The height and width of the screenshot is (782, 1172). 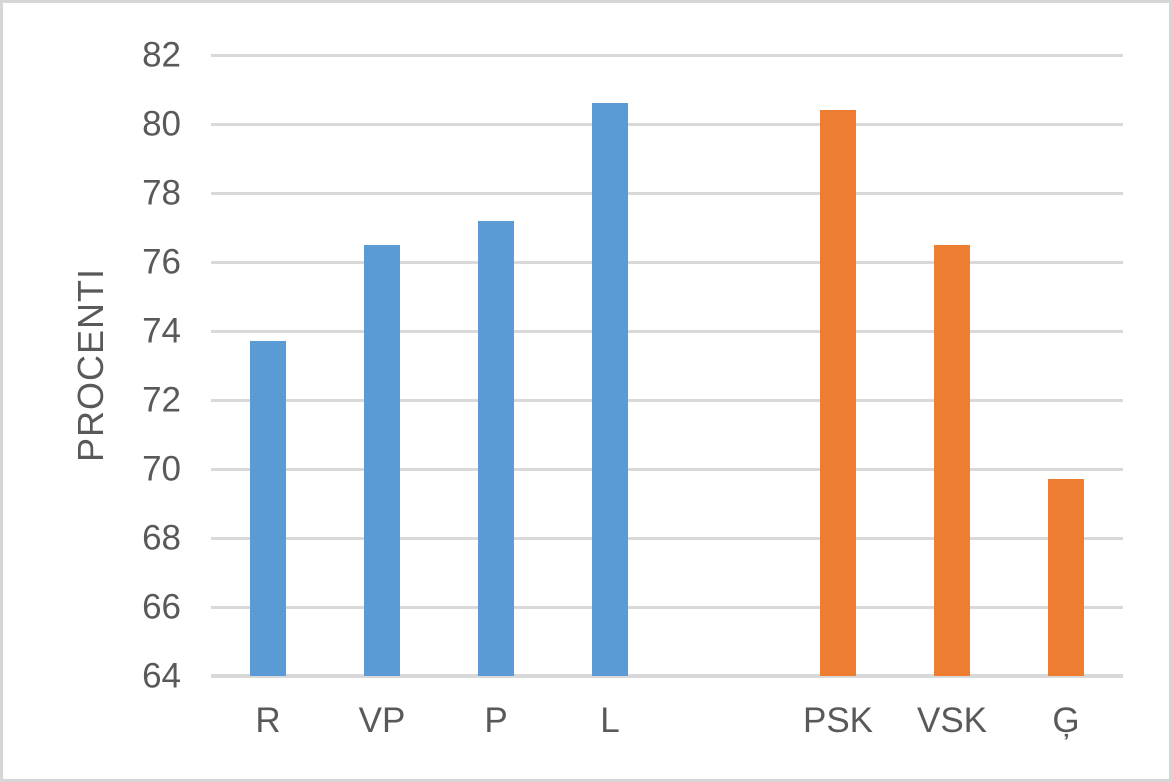 What do you see at coordinates (161, 193) in the screenshot?
I see `y-tick-label: 78` at bounding box center [161, 193].